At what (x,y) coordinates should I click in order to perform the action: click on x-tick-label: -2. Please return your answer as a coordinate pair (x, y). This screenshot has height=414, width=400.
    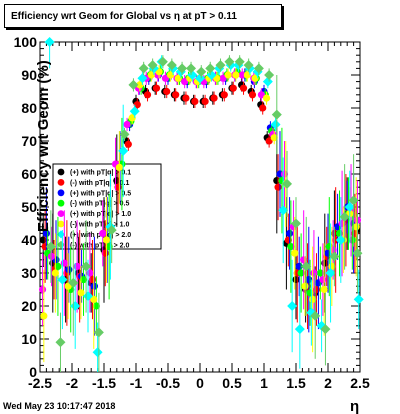
    Looking at the image, I should click on (72, 383).